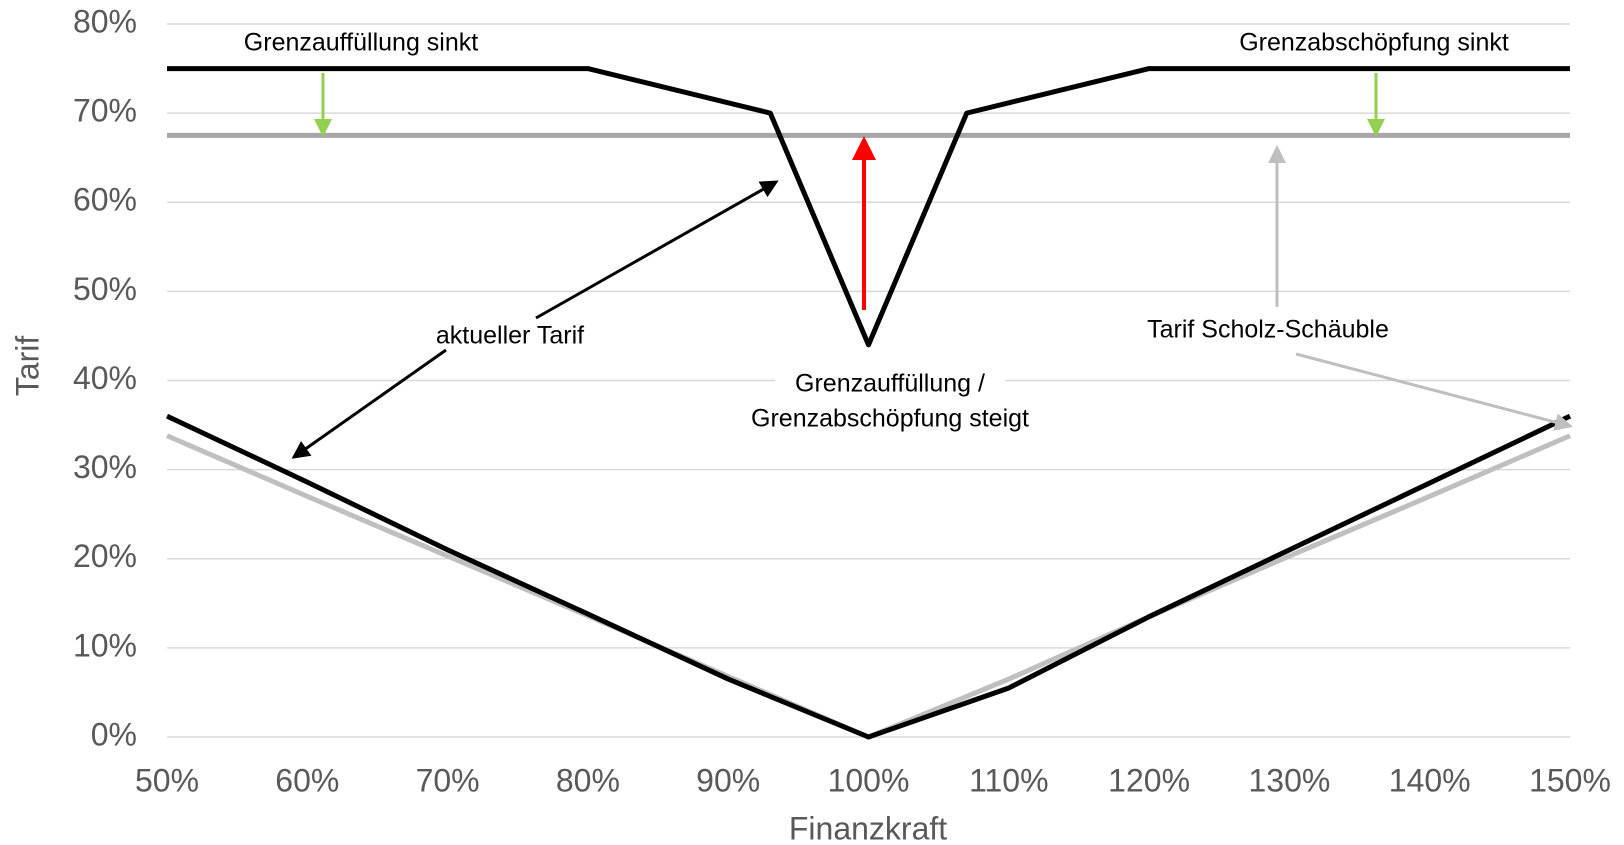 This screenshot has width=1624, height=845. What do you see at coordinates (869, 780) in the screenshot?
I see `x-tick-label: 100%` at bounding box center [869, 780].